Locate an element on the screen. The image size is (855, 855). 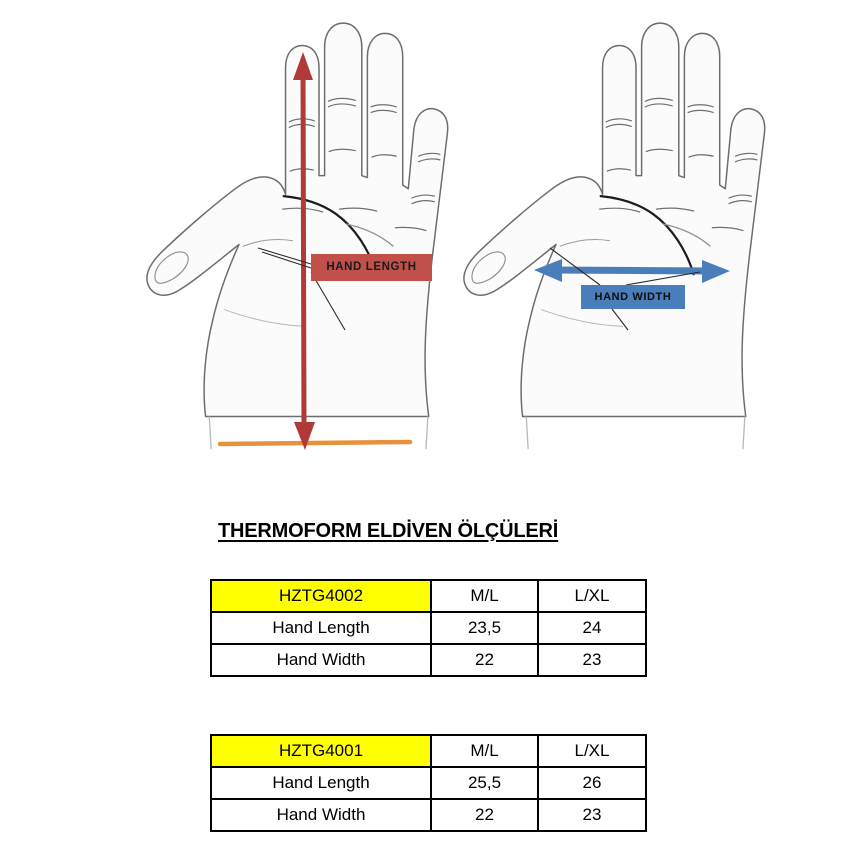
table-row: HZTG4002 M/L L/XL is located at coordinates (428, 596).